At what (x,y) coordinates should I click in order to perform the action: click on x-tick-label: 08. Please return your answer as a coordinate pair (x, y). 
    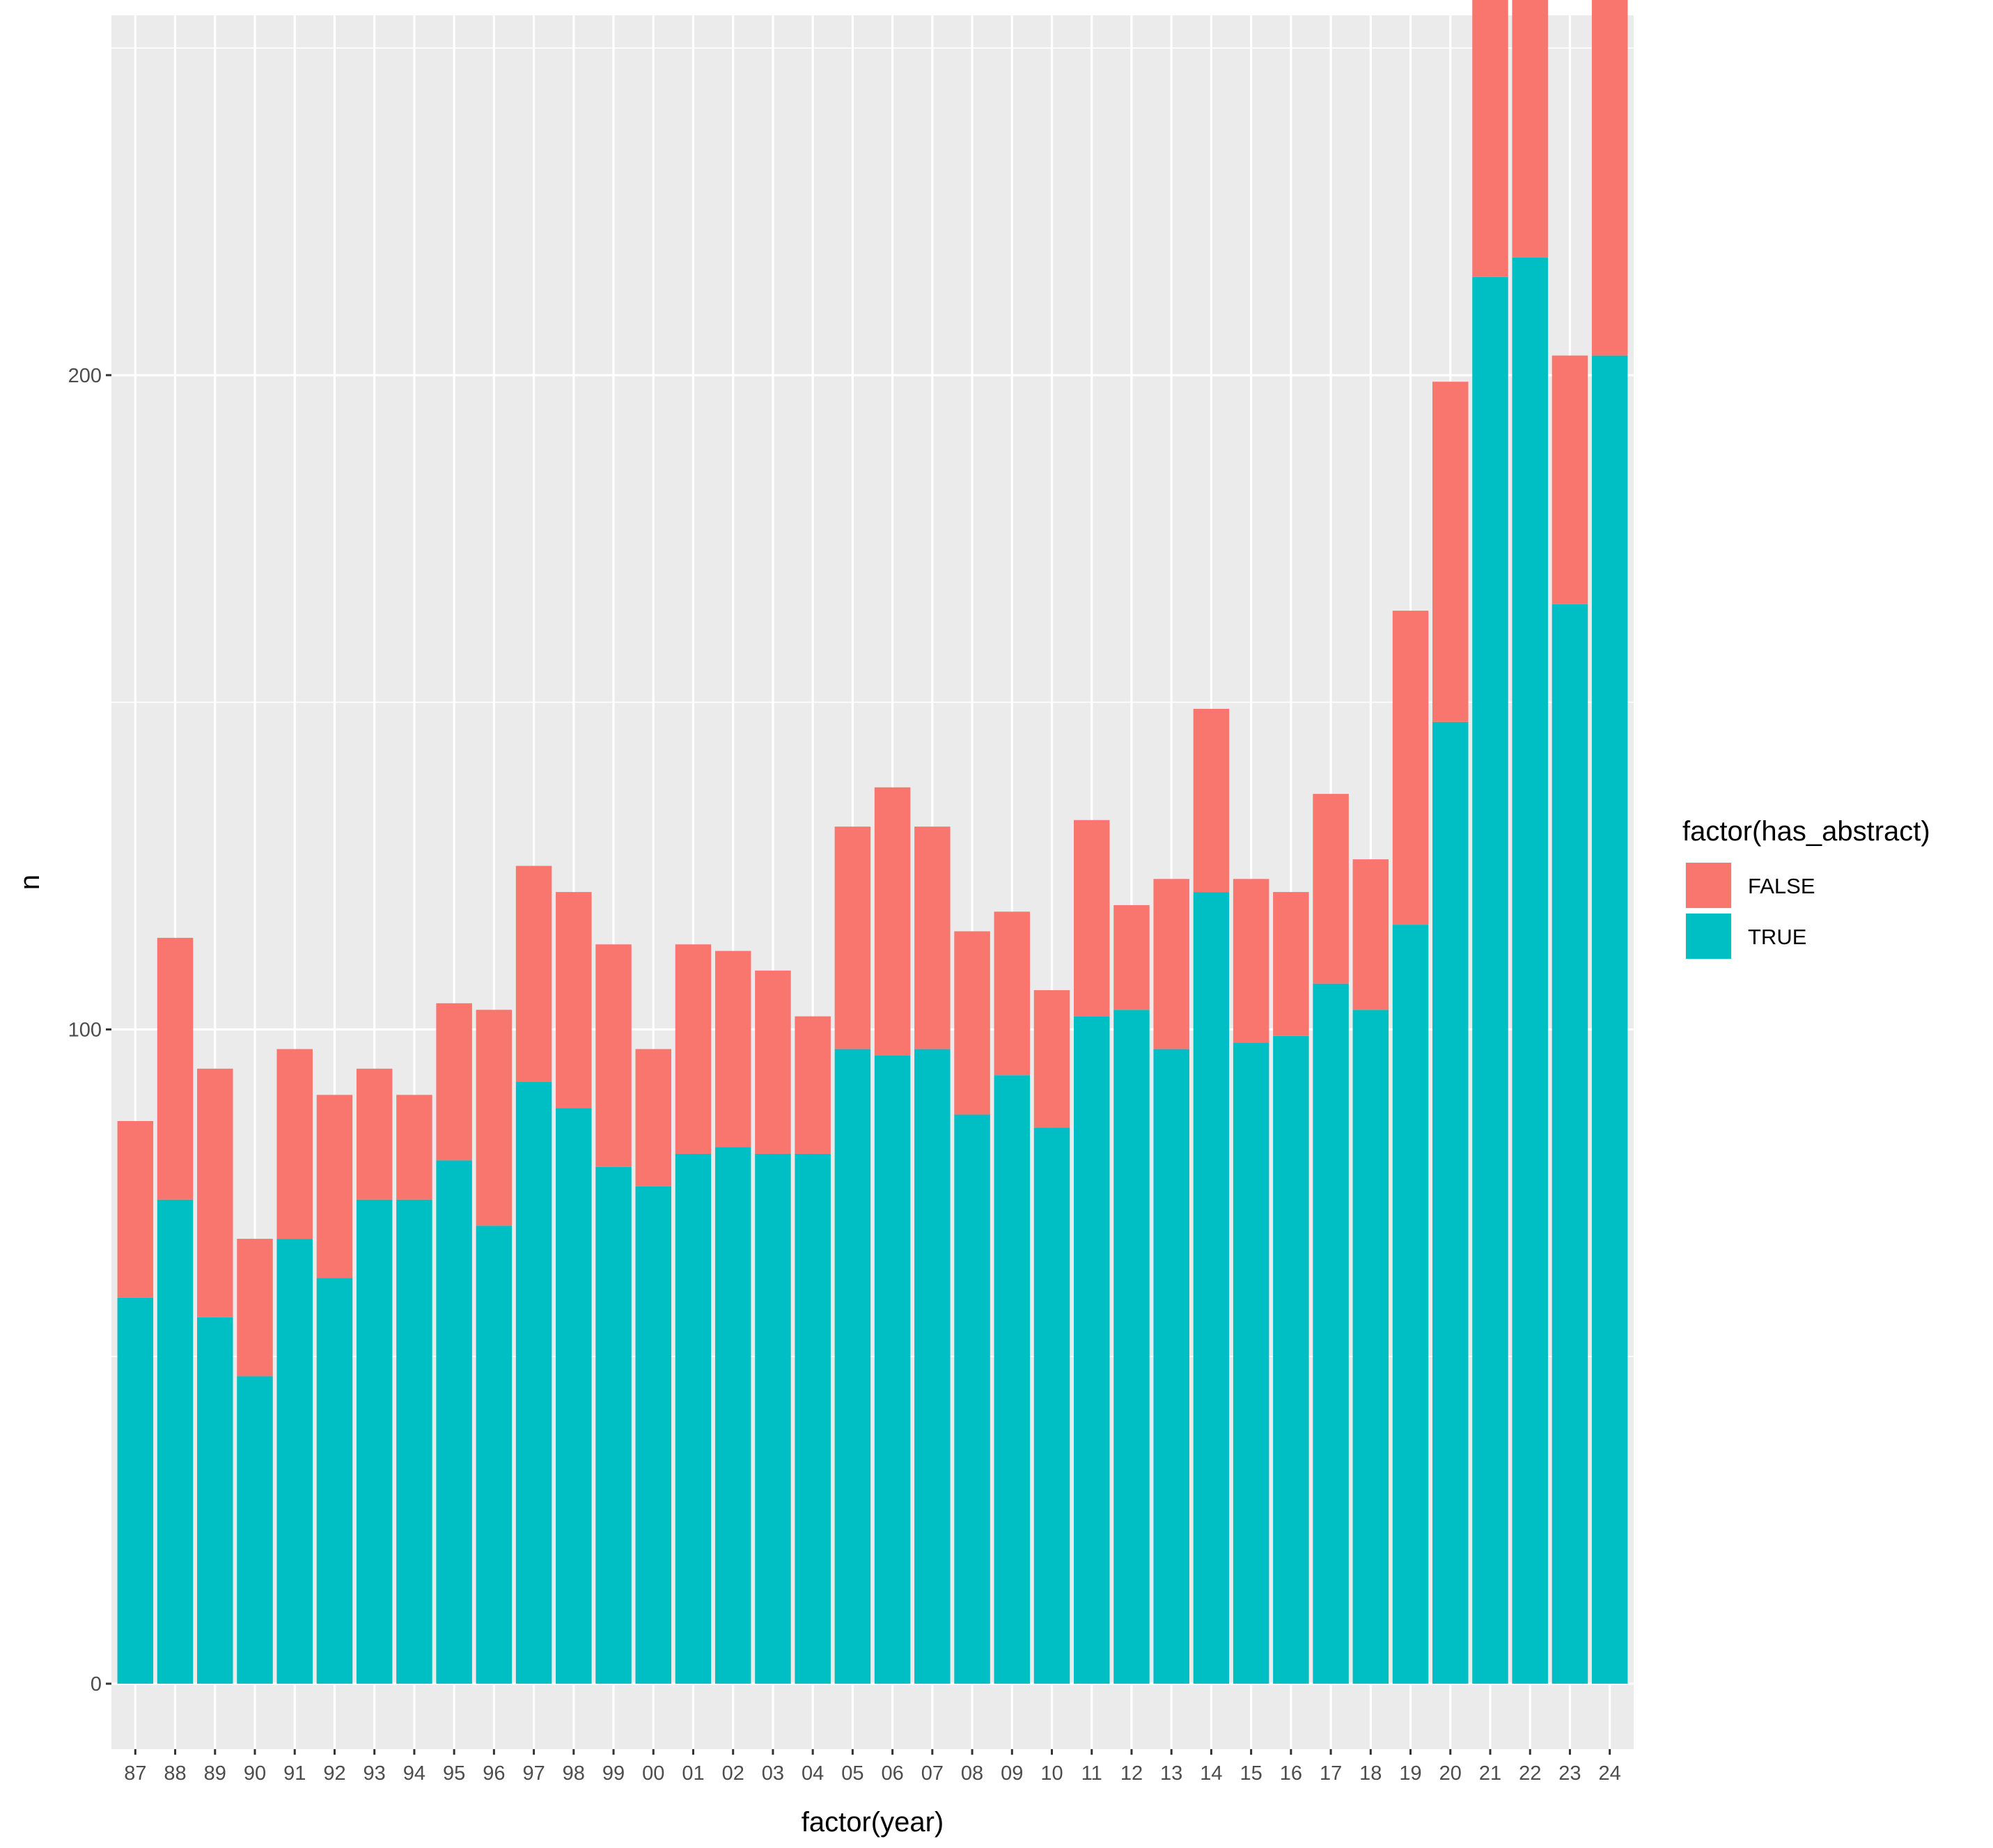
    Looking at the image, I should click on (972, 1774).